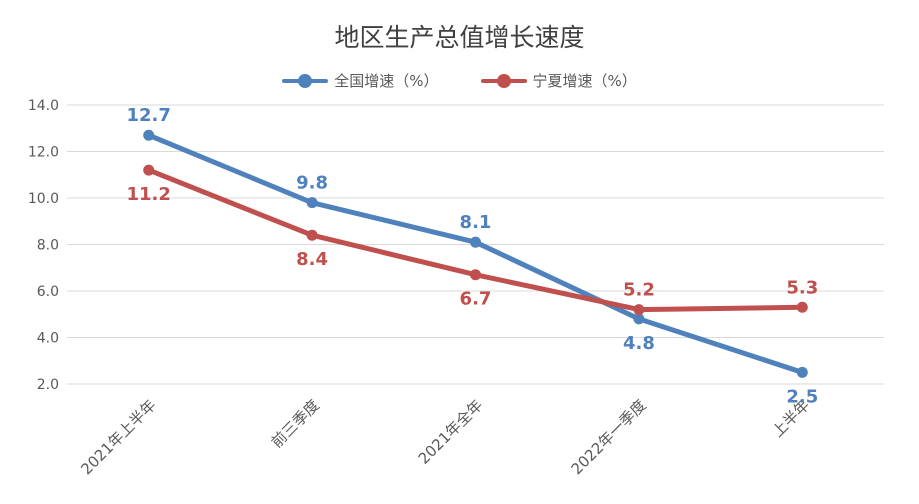  I want to click on chart-title: 地区生产总值增长速度, so click(459, 37).